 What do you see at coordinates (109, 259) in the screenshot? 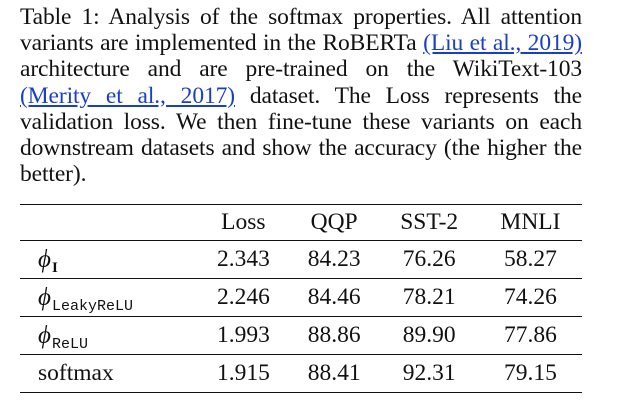
I see `row-method-phi-identity: ϕI` at bounding box center [109, 259].